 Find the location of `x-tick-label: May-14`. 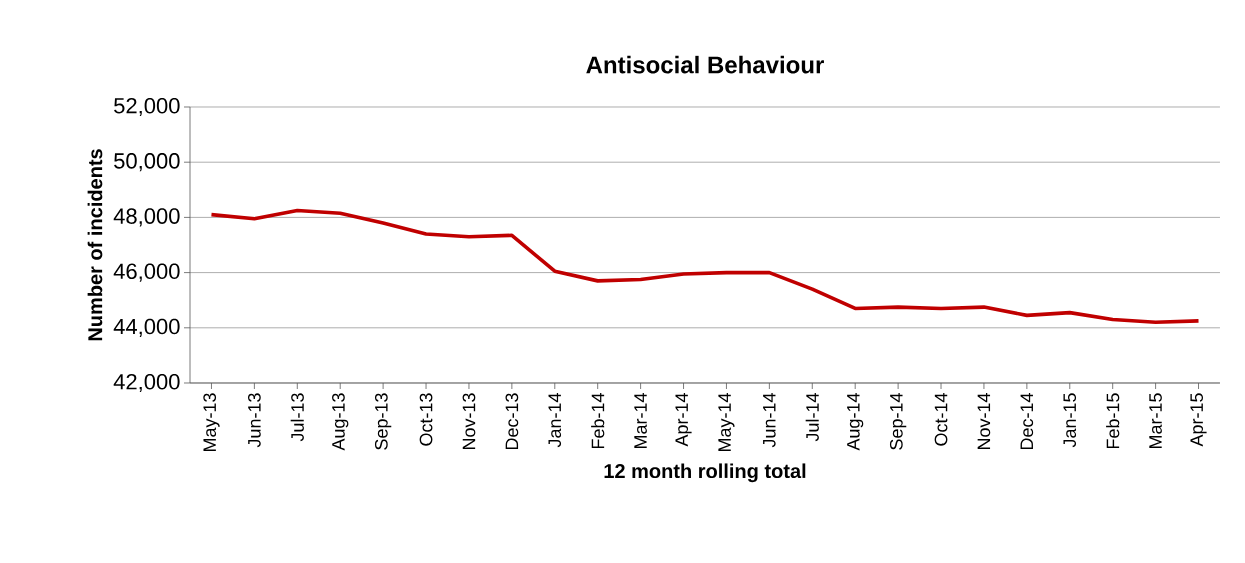

x-tick-label: May-14 is located at coordinates (726, 422).